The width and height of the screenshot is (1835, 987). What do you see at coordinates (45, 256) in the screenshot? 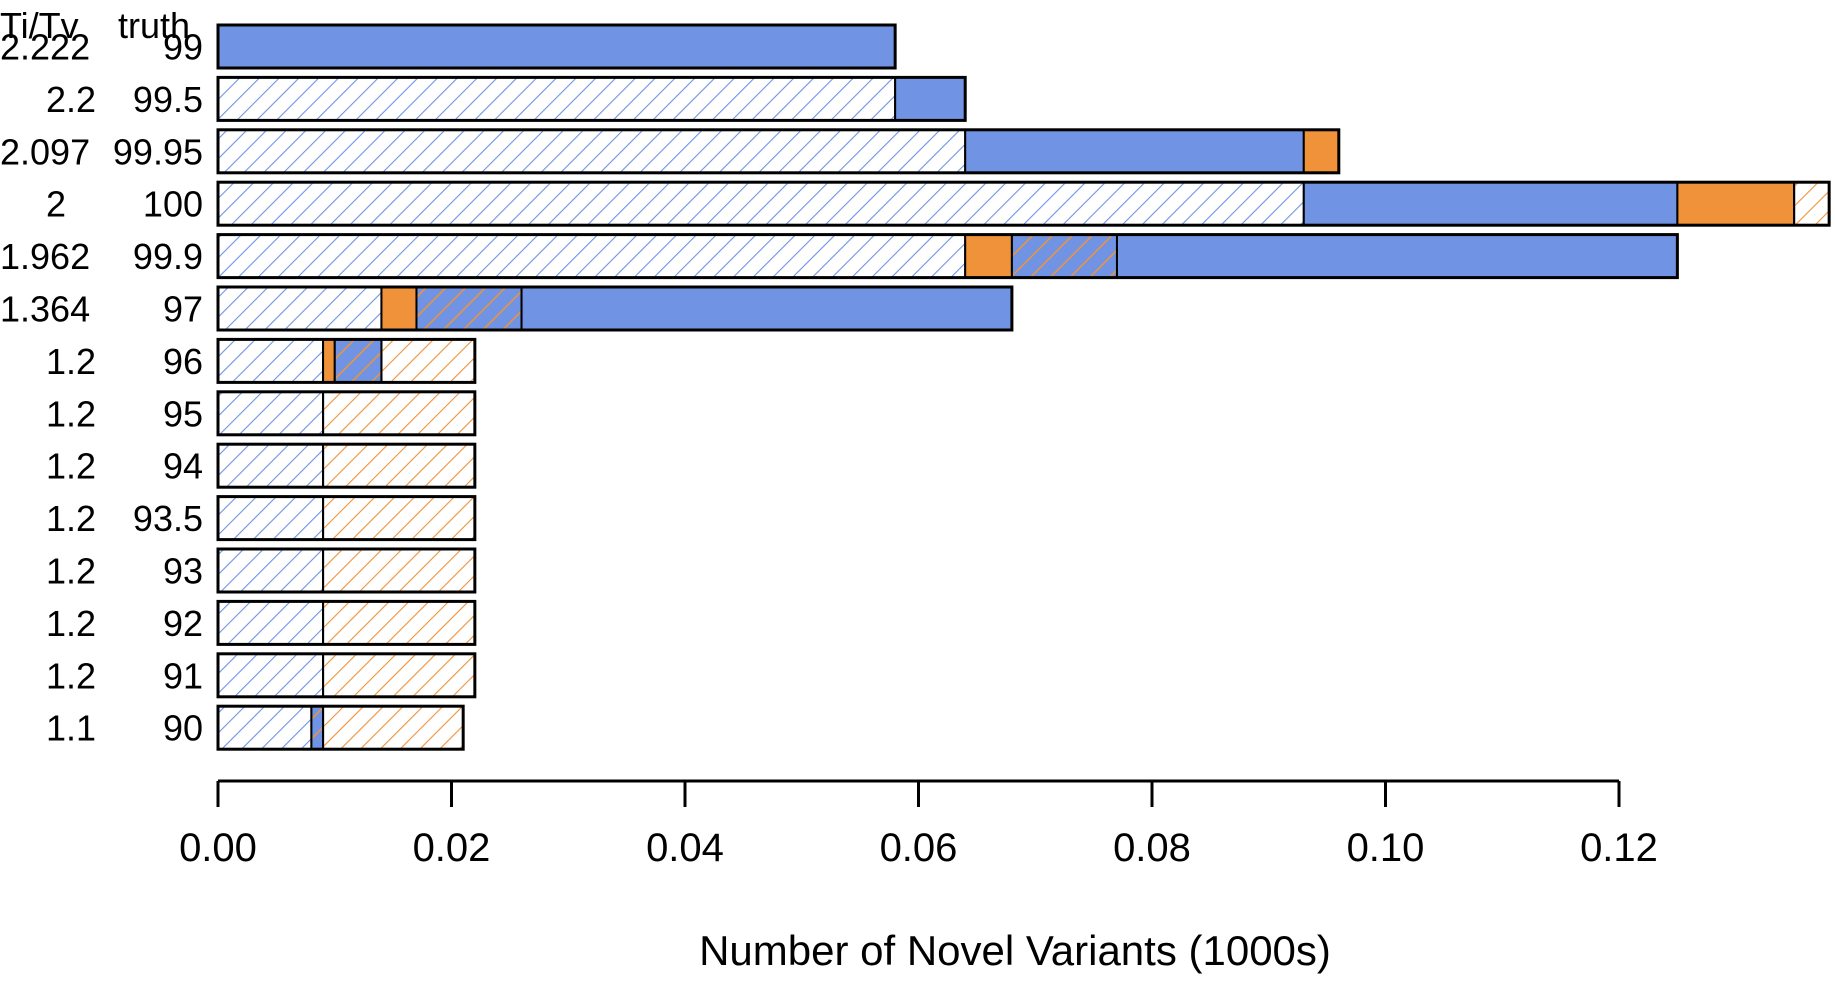
I see `category-label-titv: 1.962` at bounding box center [45, 256].